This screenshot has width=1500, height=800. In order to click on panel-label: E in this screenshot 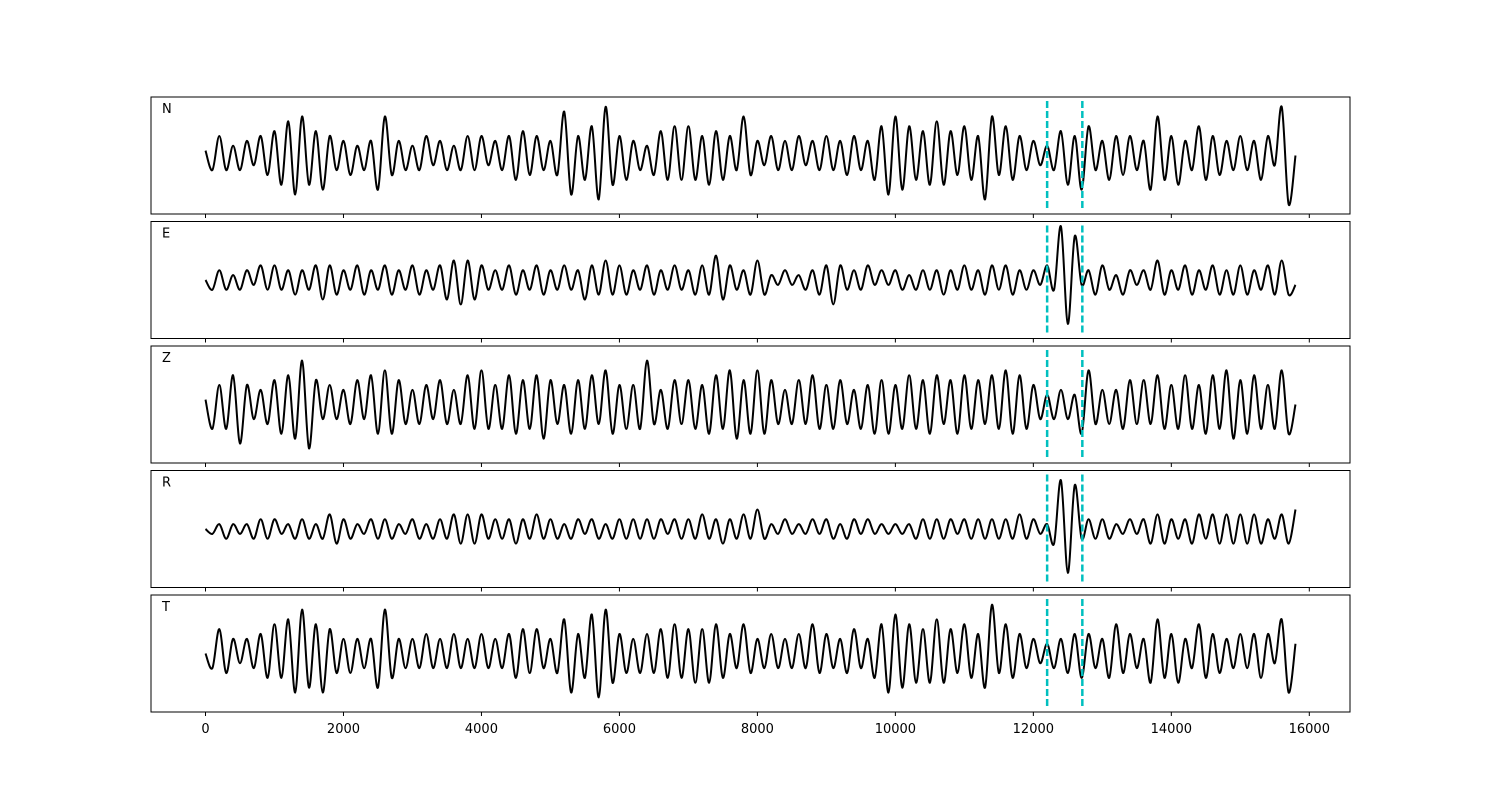, I will do `click(166, 234)`.